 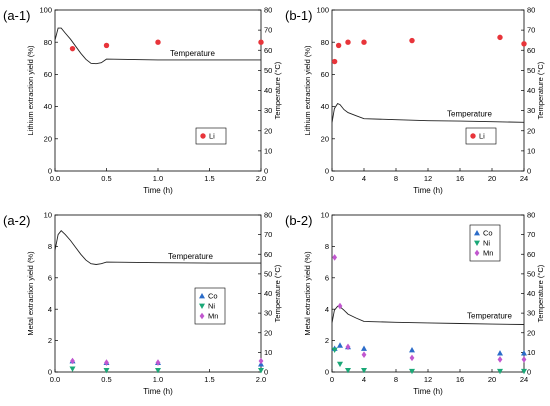 I want to click on x-tick-label: 0, so click(x=332, y=178).